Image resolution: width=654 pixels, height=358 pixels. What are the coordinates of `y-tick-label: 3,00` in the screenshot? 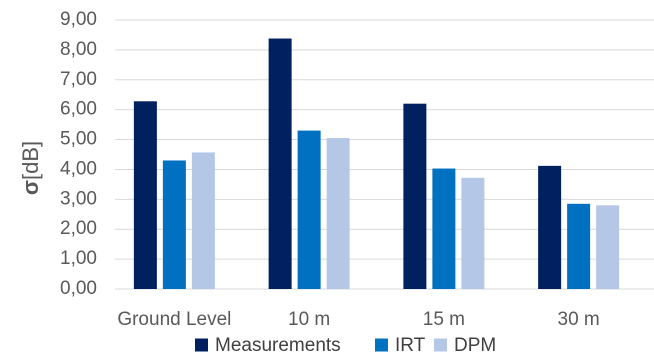 It's located at (78, 198).